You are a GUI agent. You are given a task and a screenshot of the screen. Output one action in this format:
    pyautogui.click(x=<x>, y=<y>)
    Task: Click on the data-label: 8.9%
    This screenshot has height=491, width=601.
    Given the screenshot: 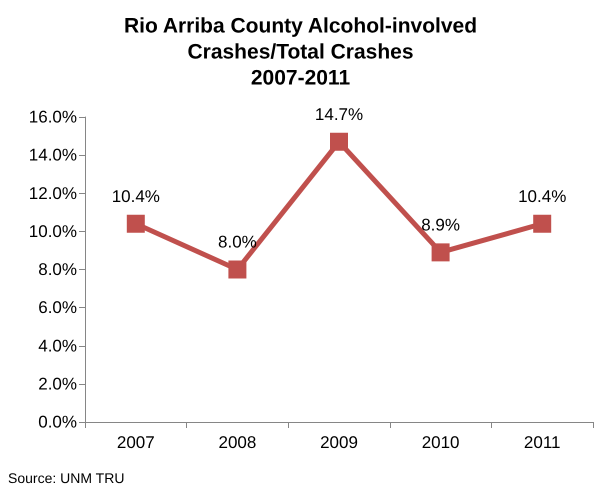 What is the action you would take?
    pyautogui.click(x=440, y=224)
    